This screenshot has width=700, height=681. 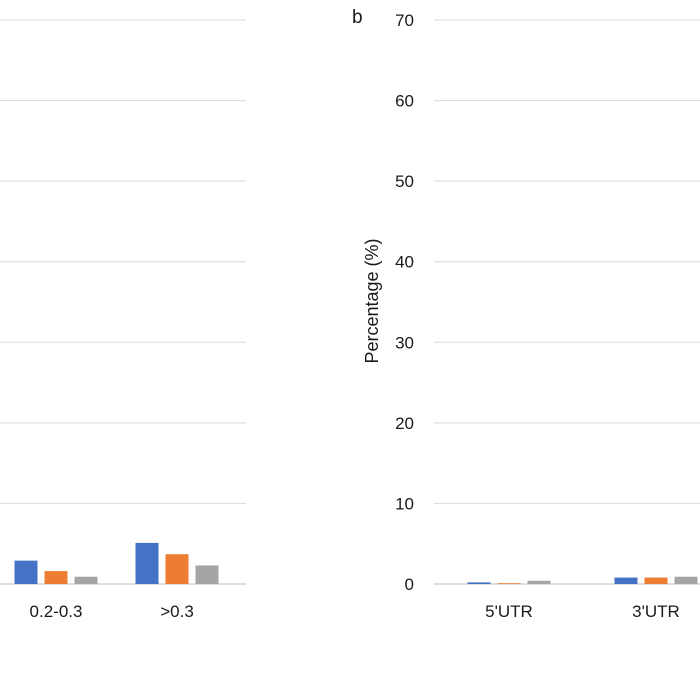 What do you see at coordinates (404, 20) in the screenshot?
I see `panel-b-y-tick-label-7: 70` at bounding box center [404, 20].